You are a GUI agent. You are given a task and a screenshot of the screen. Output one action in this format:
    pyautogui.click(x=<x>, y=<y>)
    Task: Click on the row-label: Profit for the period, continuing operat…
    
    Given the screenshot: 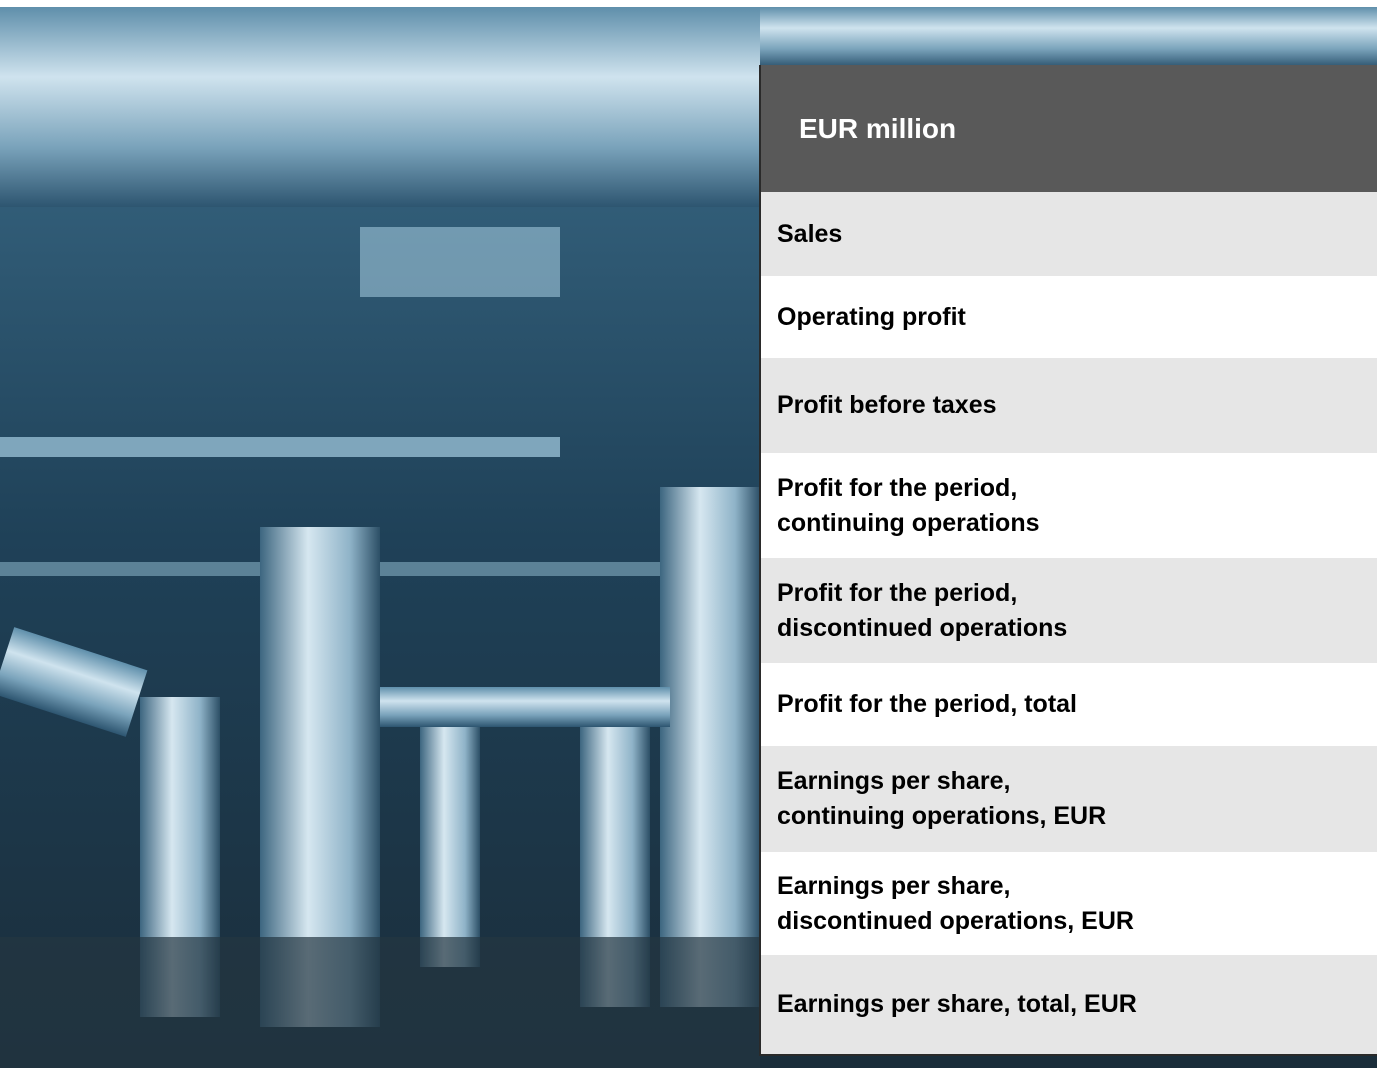 What is the action you would take?
    pyautogui.click(x=1069, y=505)
    